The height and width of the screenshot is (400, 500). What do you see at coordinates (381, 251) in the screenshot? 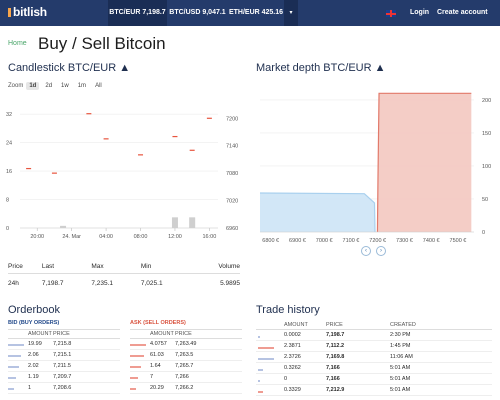
I see `depth-next-button: ›` at bounding box center [381, 251].